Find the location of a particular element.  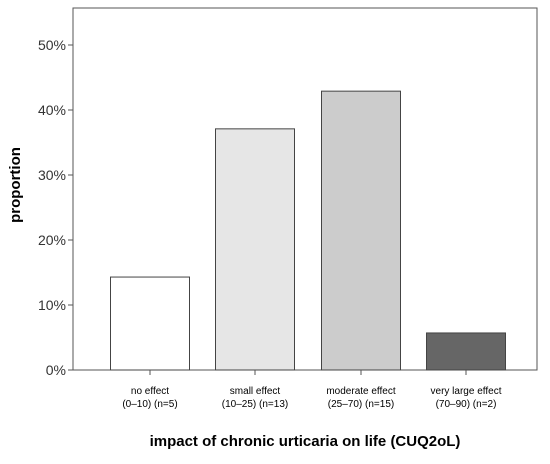

y-tick-label: 10% is located at coordinates (52, 305).